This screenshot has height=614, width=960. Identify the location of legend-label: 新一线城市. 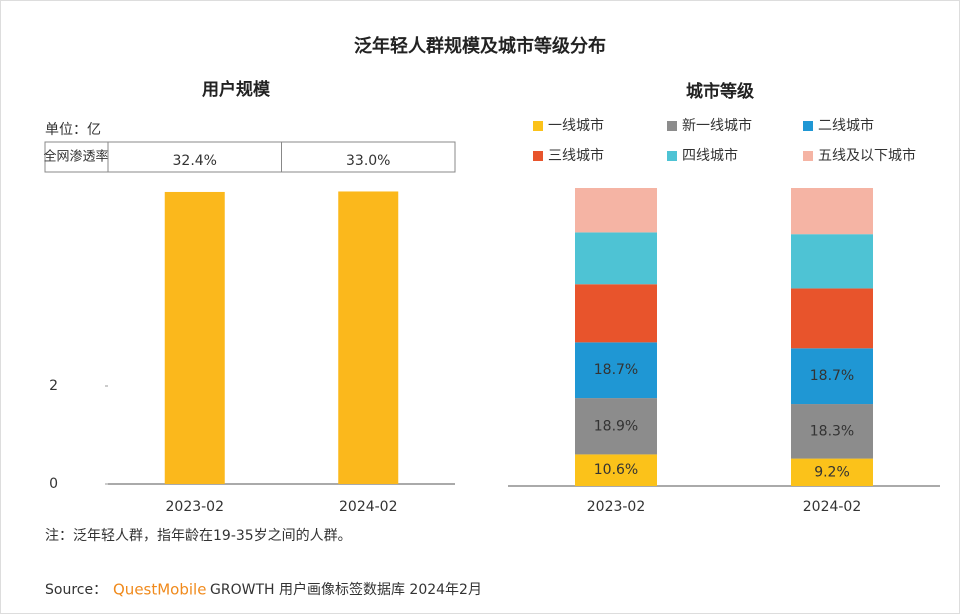
(717, 125).